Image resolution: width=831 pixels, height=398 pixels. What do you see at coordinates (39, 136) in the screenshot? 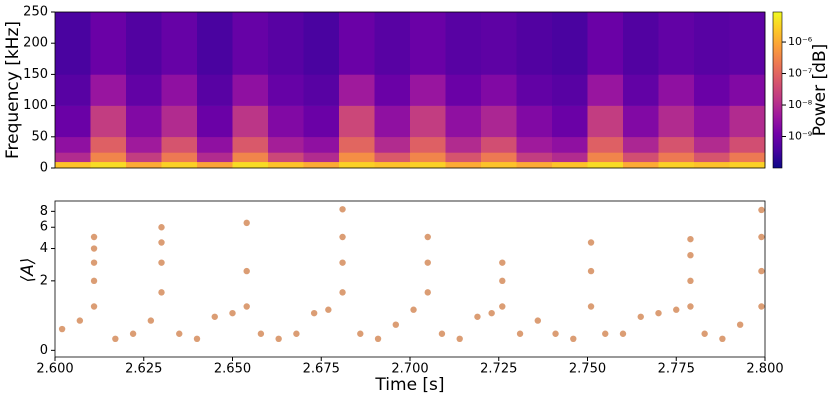
I see `y-tick-label: 50` at bounding box center [39, 136].